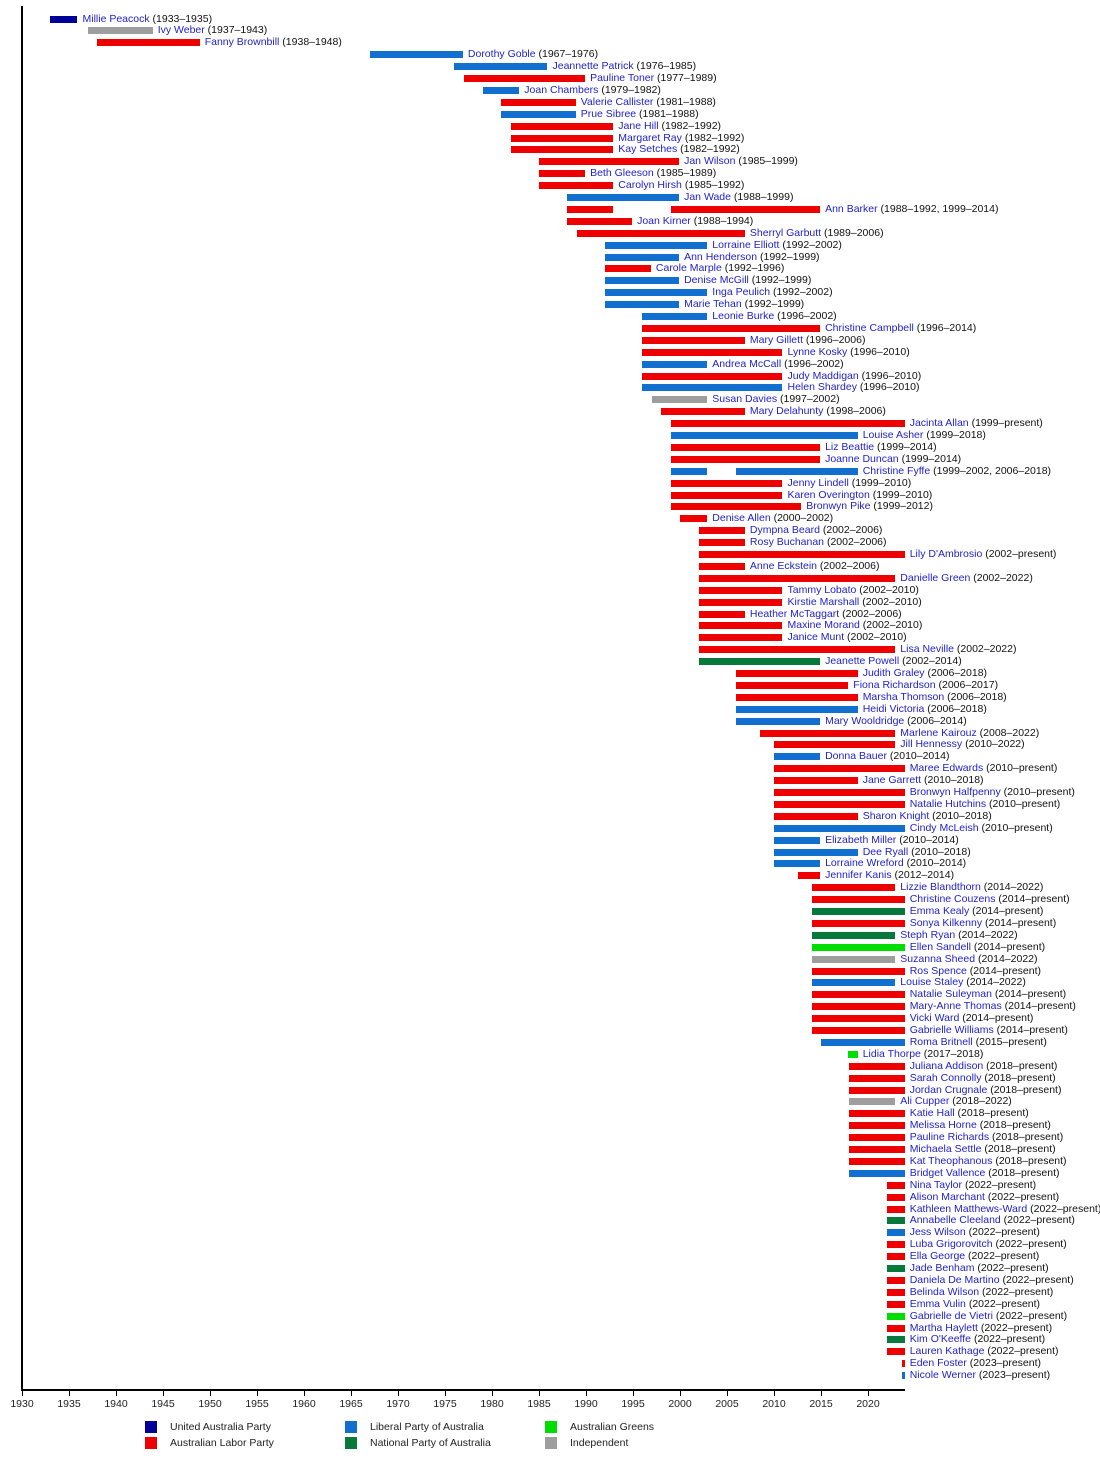 This screenshot has height=1470, width=1100. I want to click on member-link: Pauline Richards, so click(949, 1137).